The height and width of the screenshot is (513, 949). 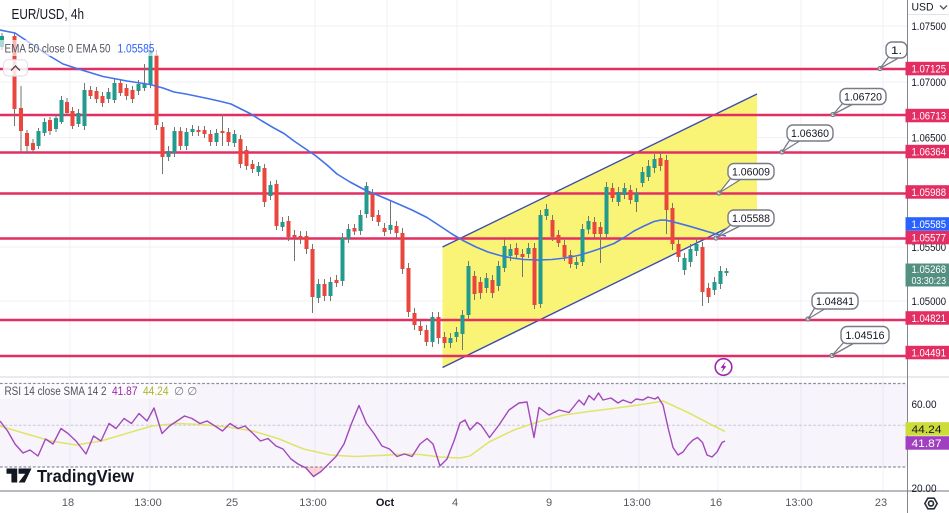 I want to click on svg-text: RSI 14 close SMA 14 2, so click(x=56, y=392).